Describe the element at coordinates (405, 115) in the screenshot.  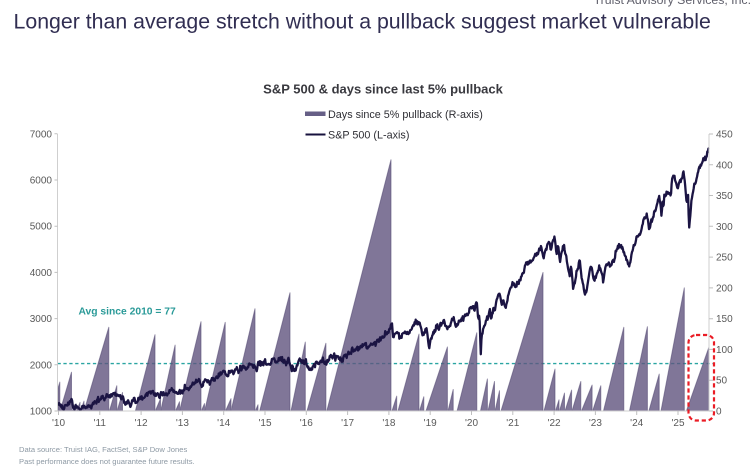
I see `svg-text:Days since 5% pullback (R-axis: Days since 5% pullback (R-axis)` at that location.